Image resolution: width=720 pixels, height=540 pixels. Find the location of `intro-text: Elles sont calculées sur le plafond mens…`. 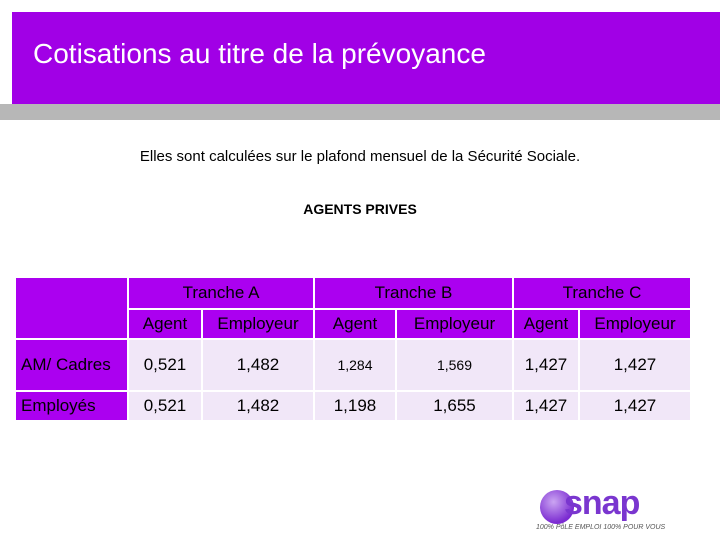

intro-text: Elles sont calculées sur le plafond mens… is located at coordinates (360, 156).